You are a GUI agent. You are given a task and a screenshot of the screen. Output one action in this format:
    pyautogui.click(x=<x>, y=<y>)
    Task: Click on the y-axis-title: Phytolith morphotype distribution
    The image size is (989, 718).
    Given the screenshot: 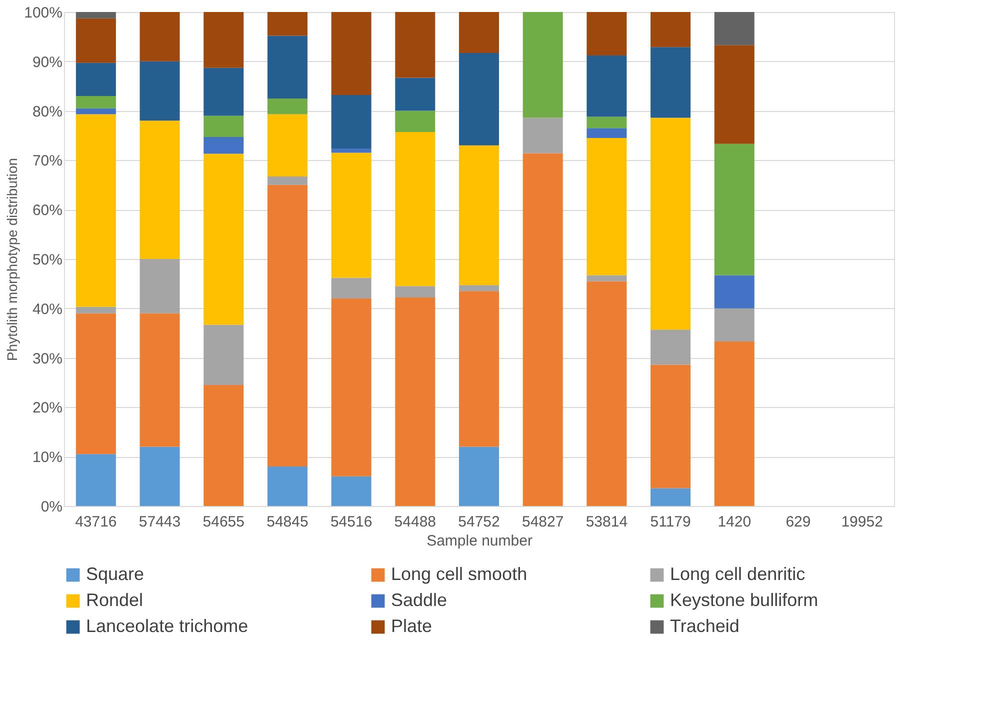 What is the action you would take?
    pyautogui.click(x=12, y=260)
    